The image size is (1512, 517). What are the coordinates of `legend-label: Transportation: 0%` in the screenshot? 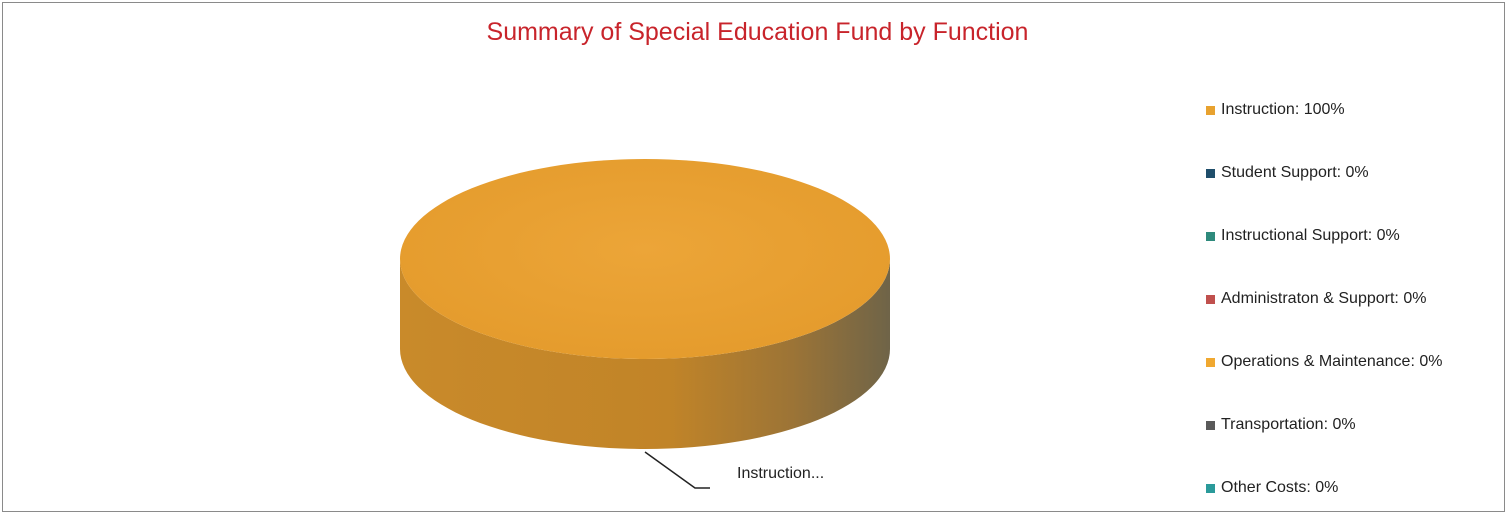 It's located at (1288, 424).